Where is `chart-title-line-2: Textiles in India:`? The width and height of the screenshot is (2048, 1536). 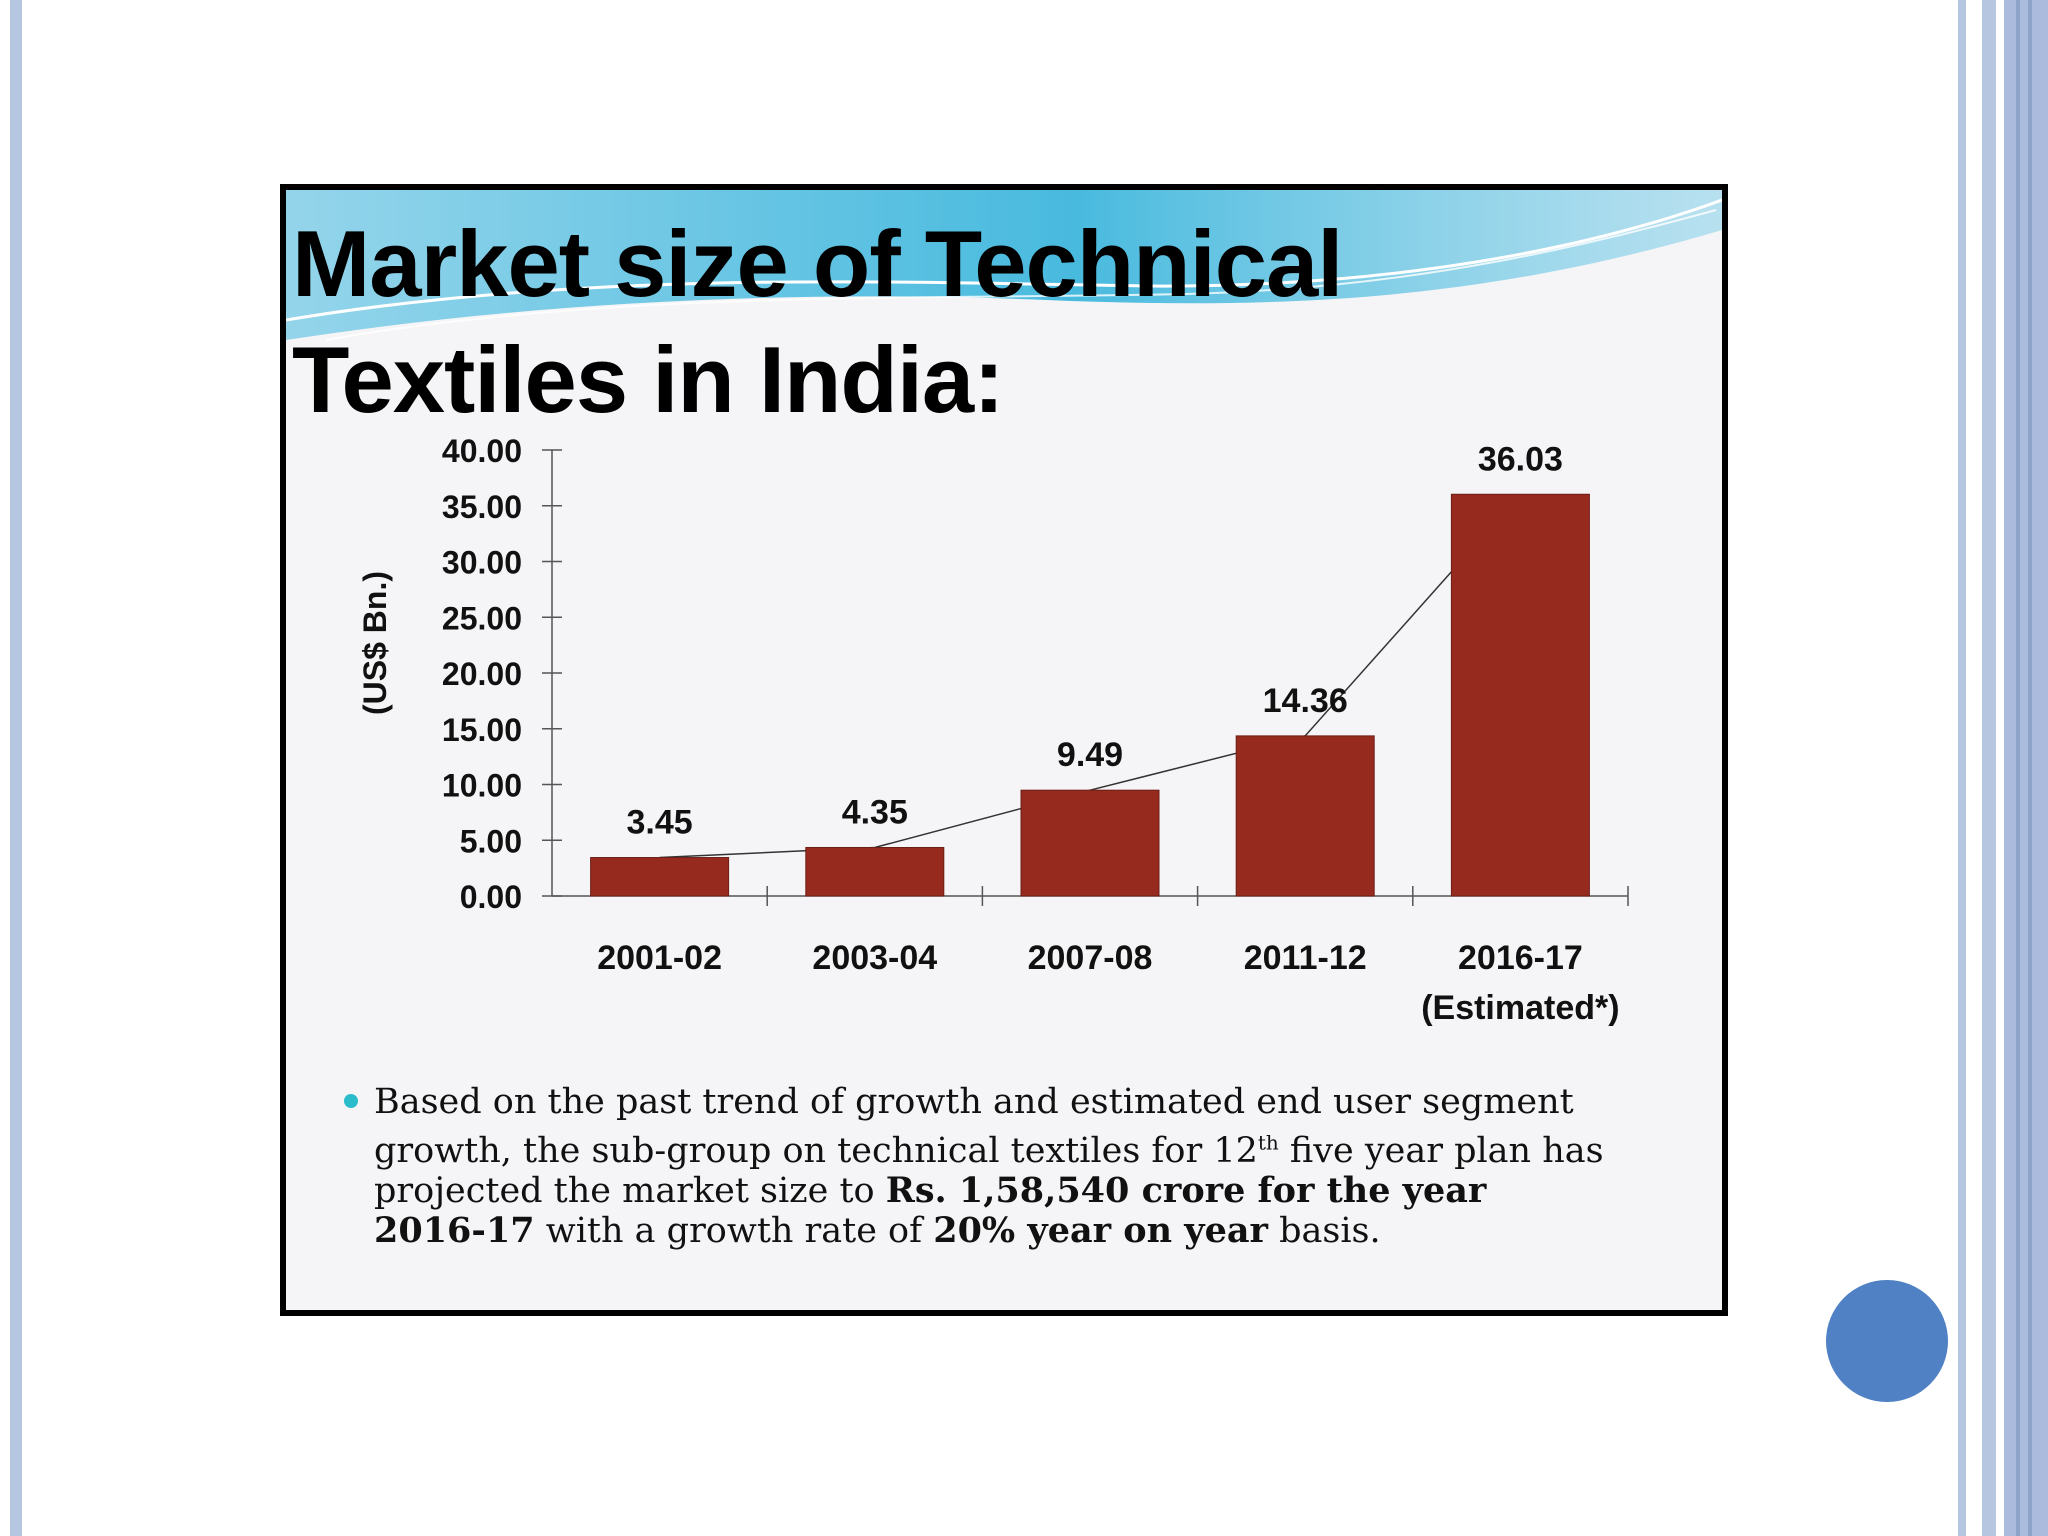
chart-title-line-2: Textiles in India: is located at coordinates (648, 379).